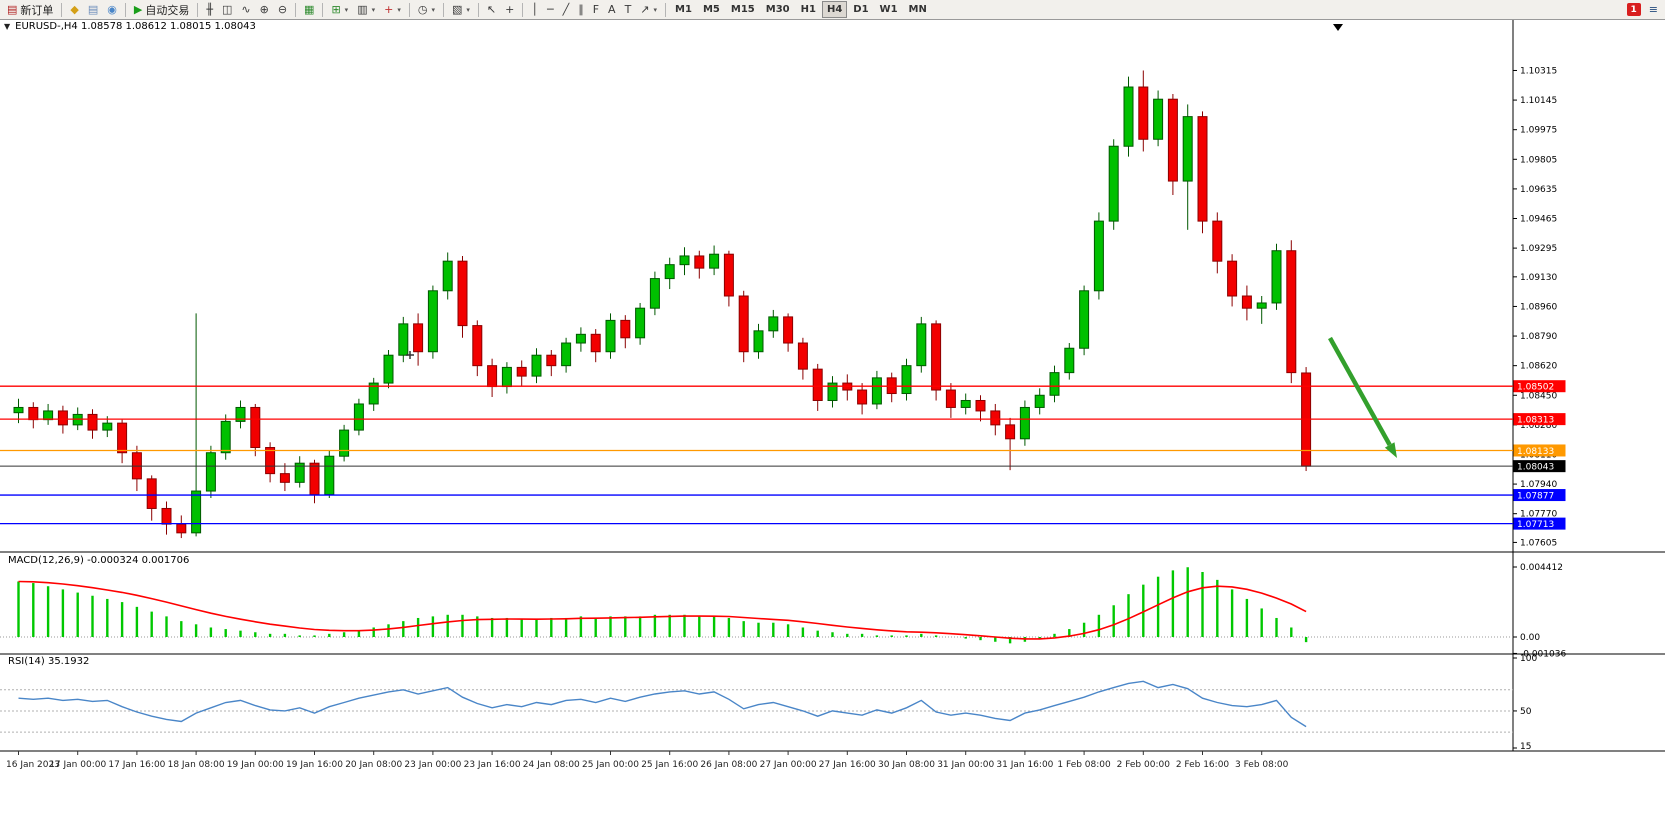 This screenshot has width=1665, height=832. Describe the element at coordinates (1525, 747) in the screenshot. I see `svg-text: 15` at that location.